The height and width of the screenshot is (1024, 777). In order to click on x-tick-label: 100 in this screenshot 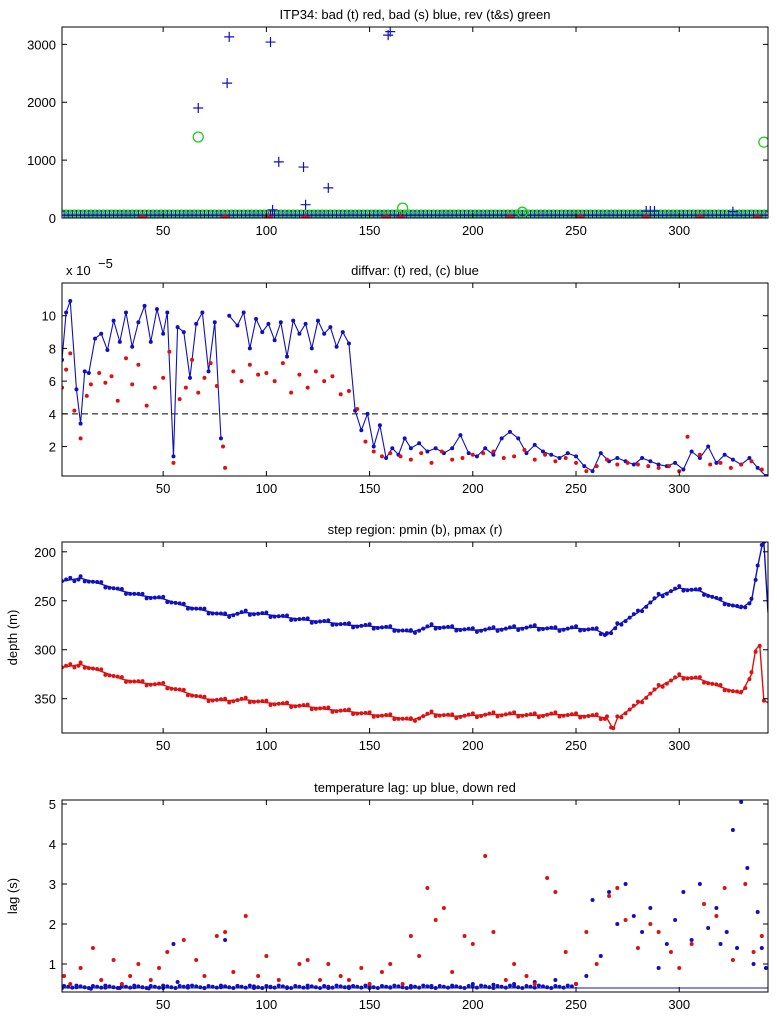, I will do `click(267, 488)`.